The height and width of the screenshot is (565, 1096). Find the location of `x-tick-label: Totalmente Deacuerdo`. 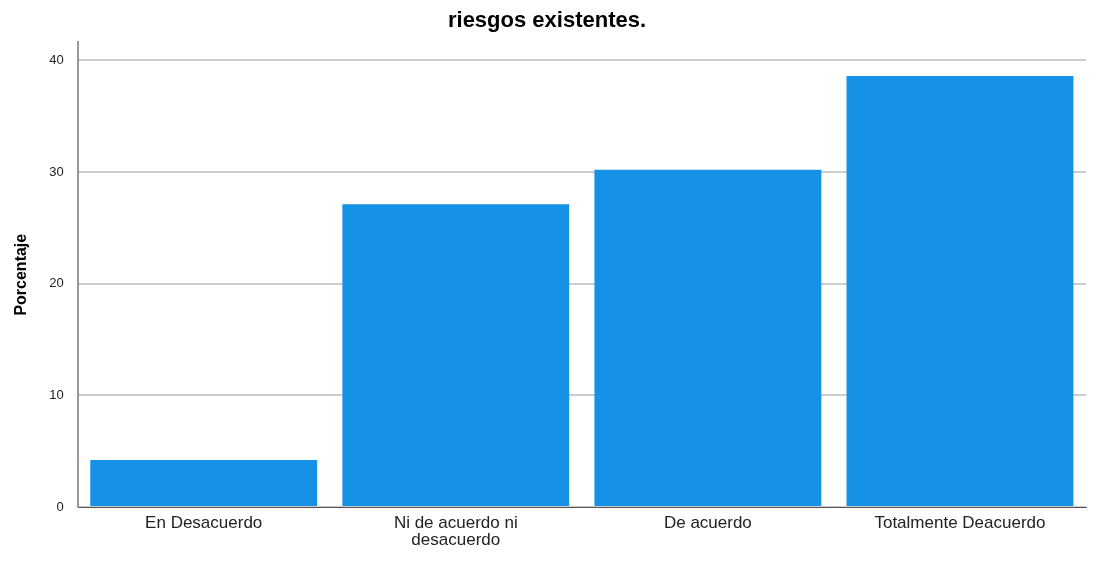

x-tick-label: Totalmente Deacuerdo is located at coordinates (960, 523).